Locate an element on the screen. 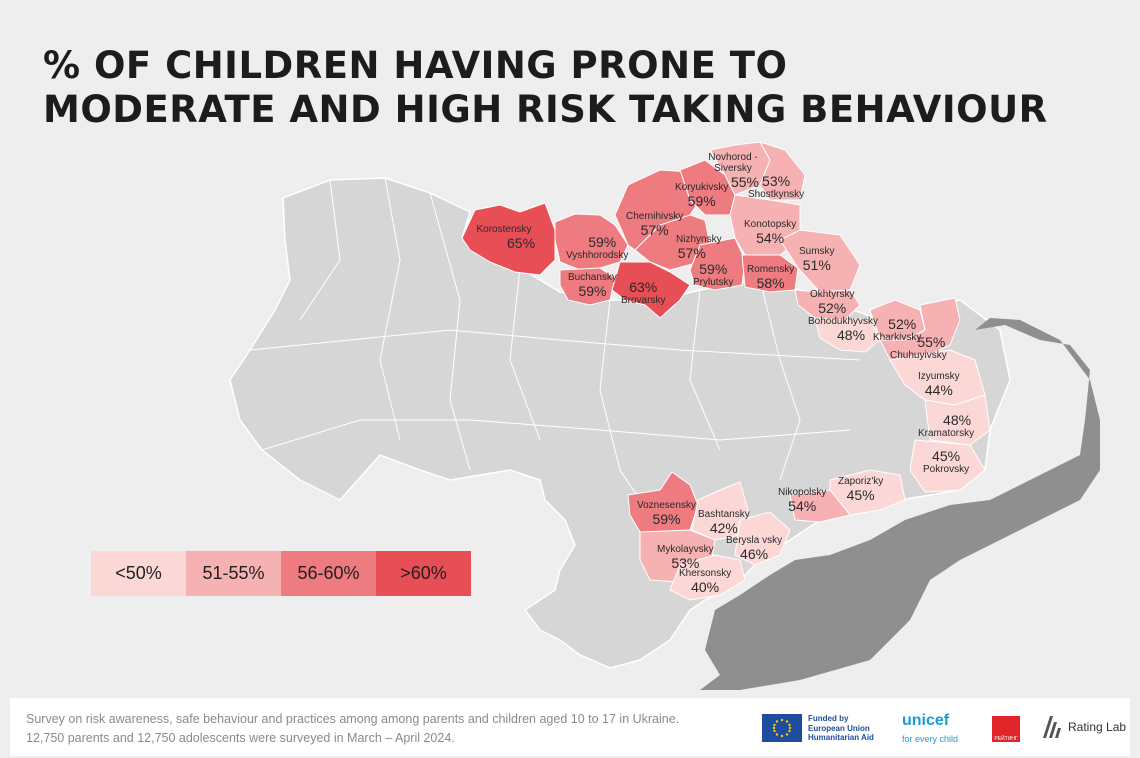 The width and height of the screenshot is (1140, 758). label-khersonsky: Khersonsky 40% is located at coordinates (705, 581).